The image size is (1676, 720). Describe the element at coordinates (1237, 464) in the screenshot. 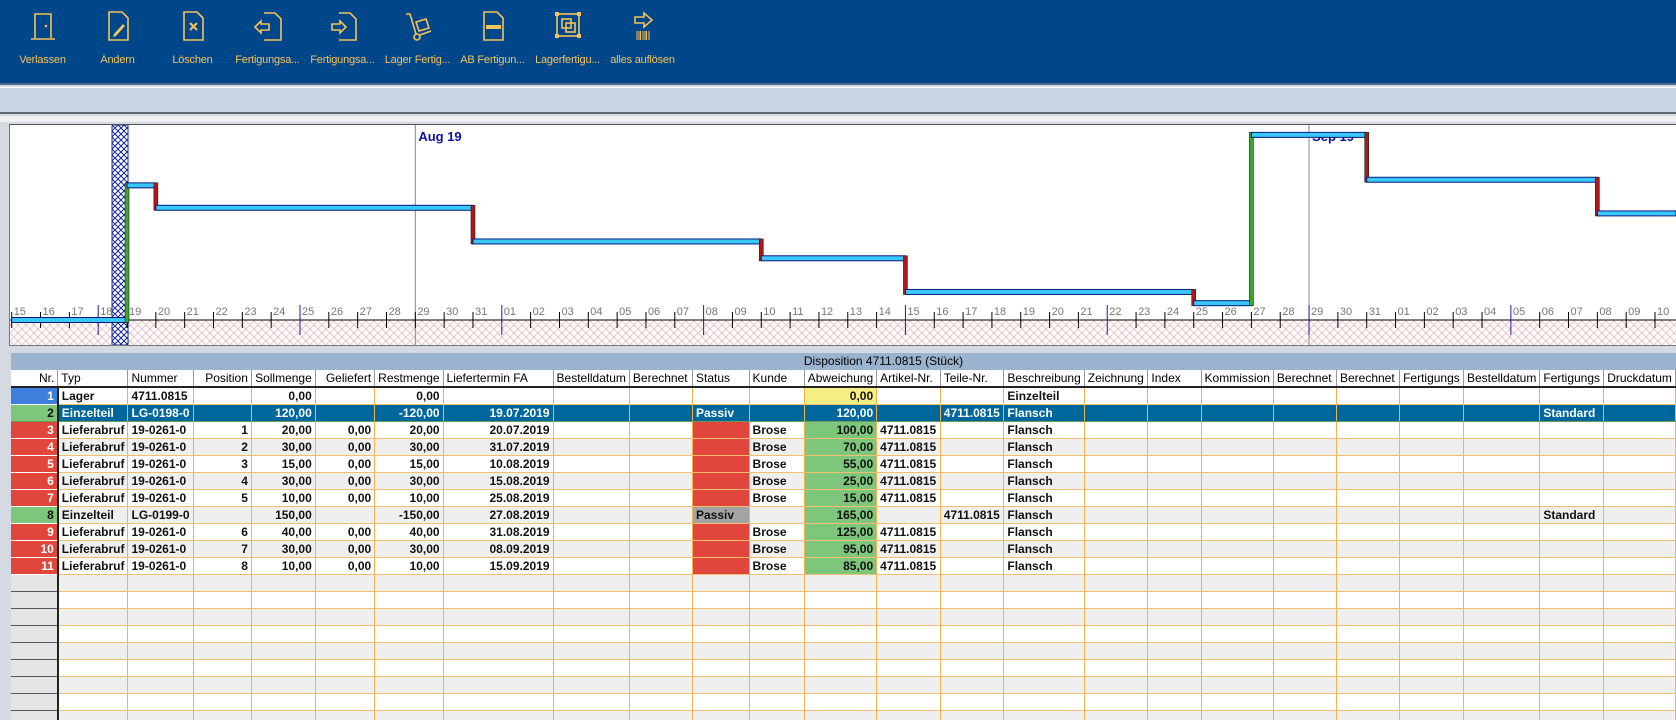

I see `cell-kommission` at that location.